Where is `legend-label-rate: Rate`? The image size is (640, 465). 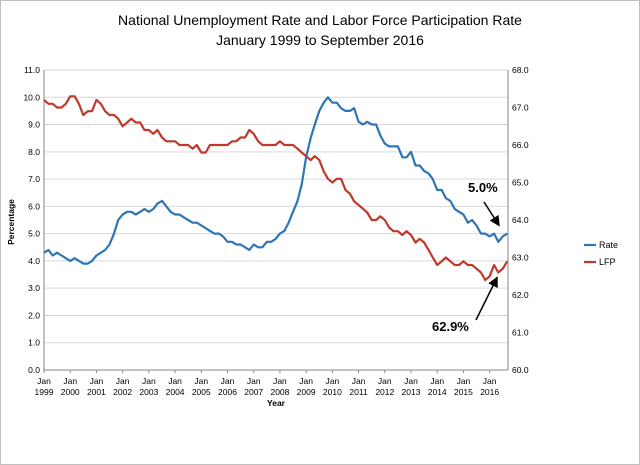
legend-label-rate: Rate is located at coordinates (608, 245).